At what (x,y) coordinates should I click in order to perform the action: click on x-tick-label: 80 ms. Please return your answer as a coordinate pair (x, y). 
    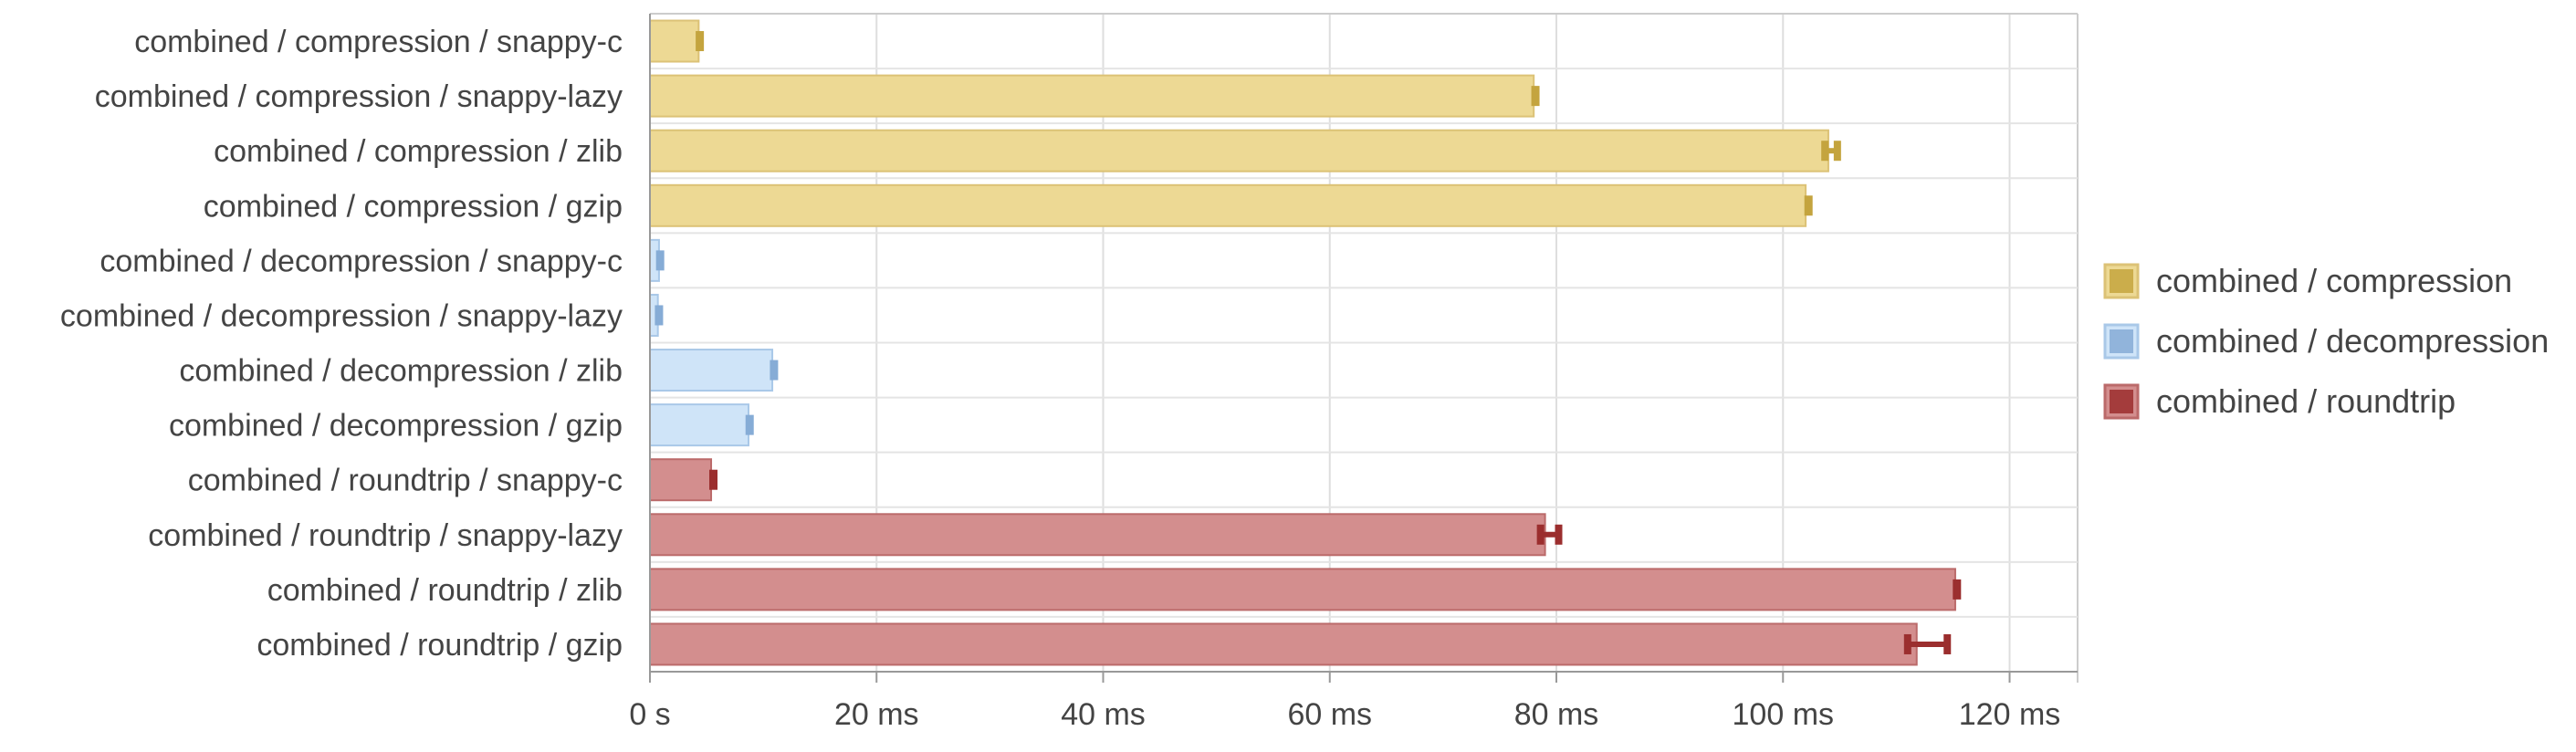
    Looking at the image, I should click on (1556, 714).